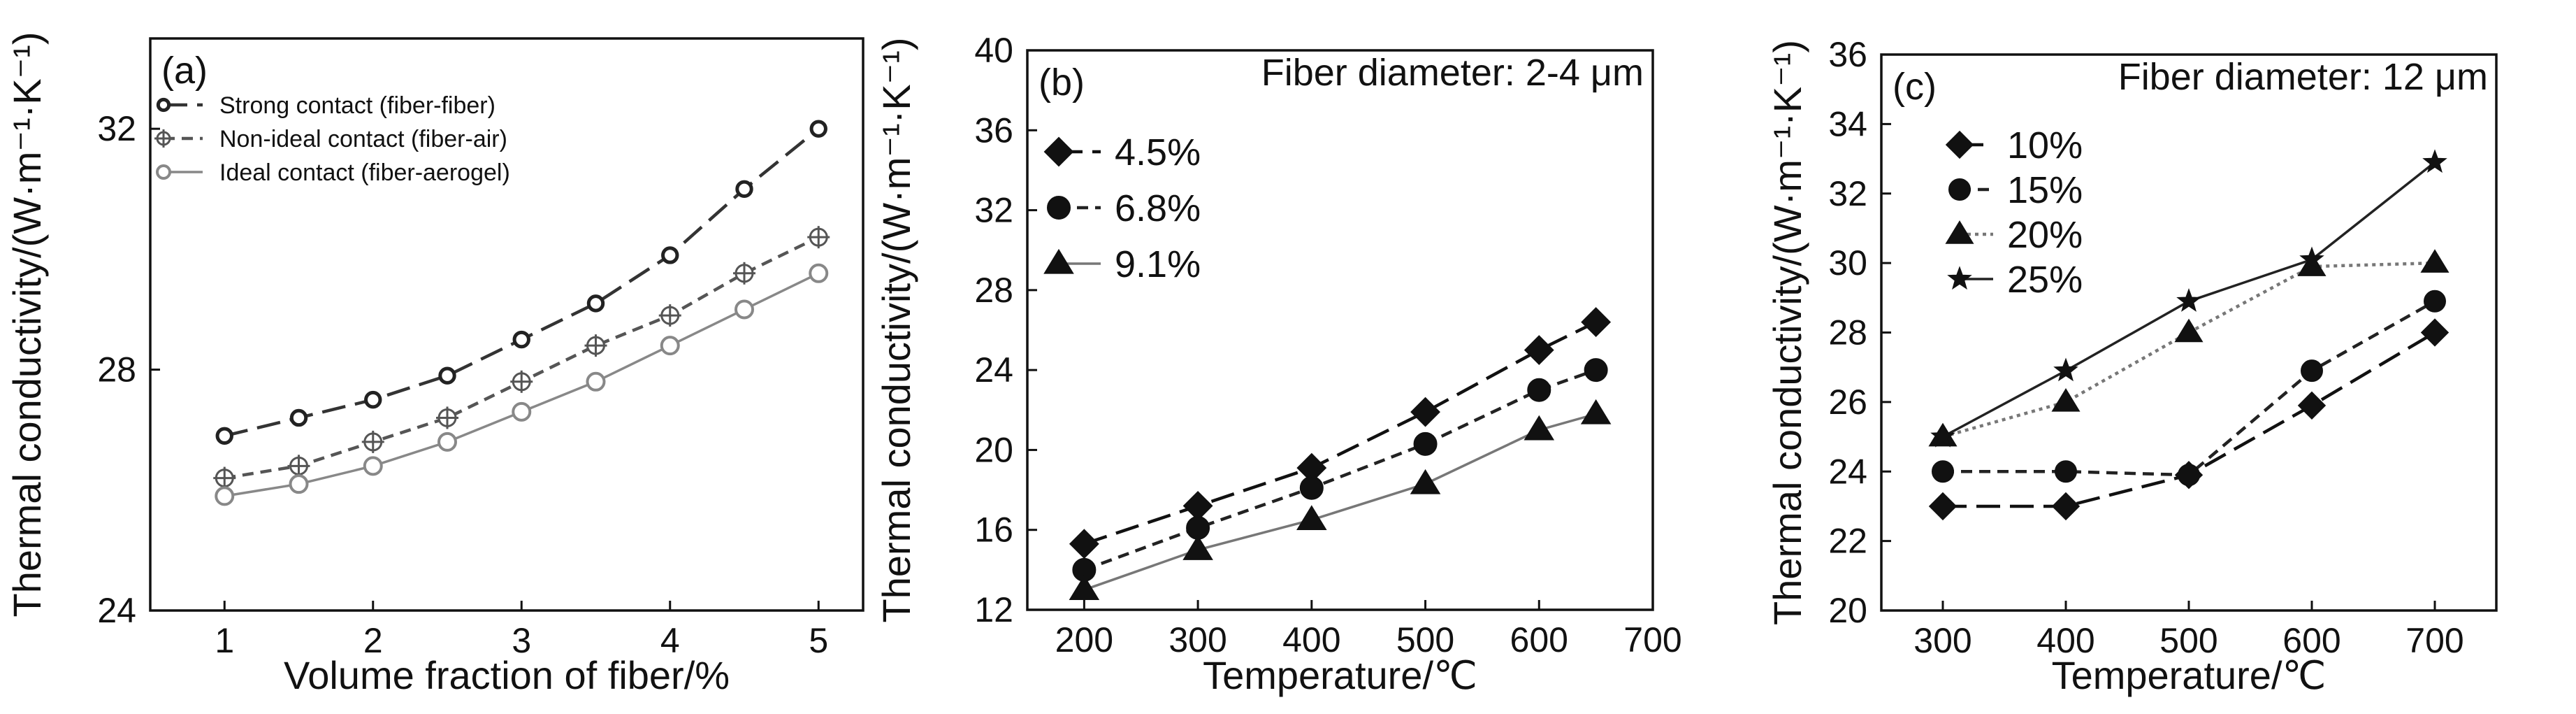 The height and width of the screenshot is (714, 2576). I want to click on fiber-diameter-annotation: Fiber diameter: 2-4 μm, so click(1452, 73).